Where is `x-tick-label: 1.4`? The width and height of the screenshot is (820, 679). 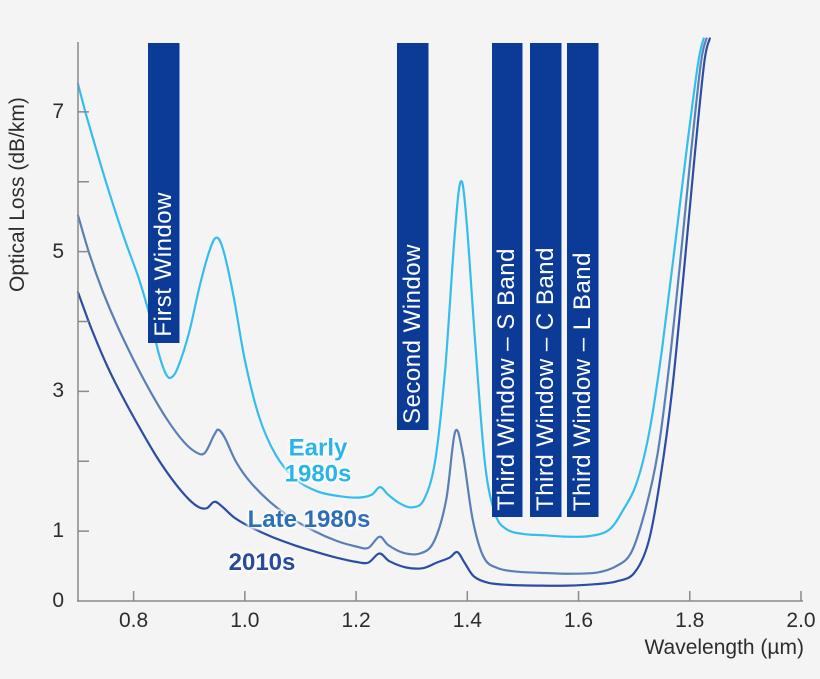 x-tick-label: 1.4 is located at coordinates (467, 620).